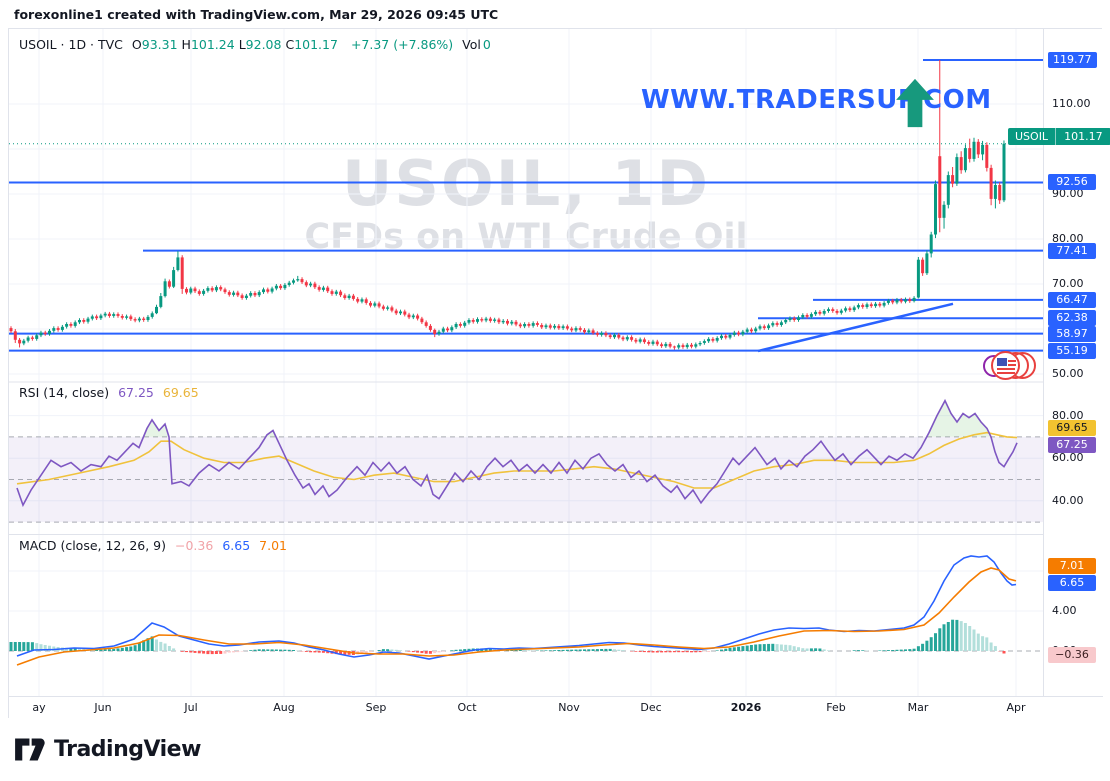 The width and height of the screenshot is (1110, 781). What do you see at coordinates (1068, 283) in the screenshot?
I see `price-tick-label: 70.00` at bounding box center [1068, 283].